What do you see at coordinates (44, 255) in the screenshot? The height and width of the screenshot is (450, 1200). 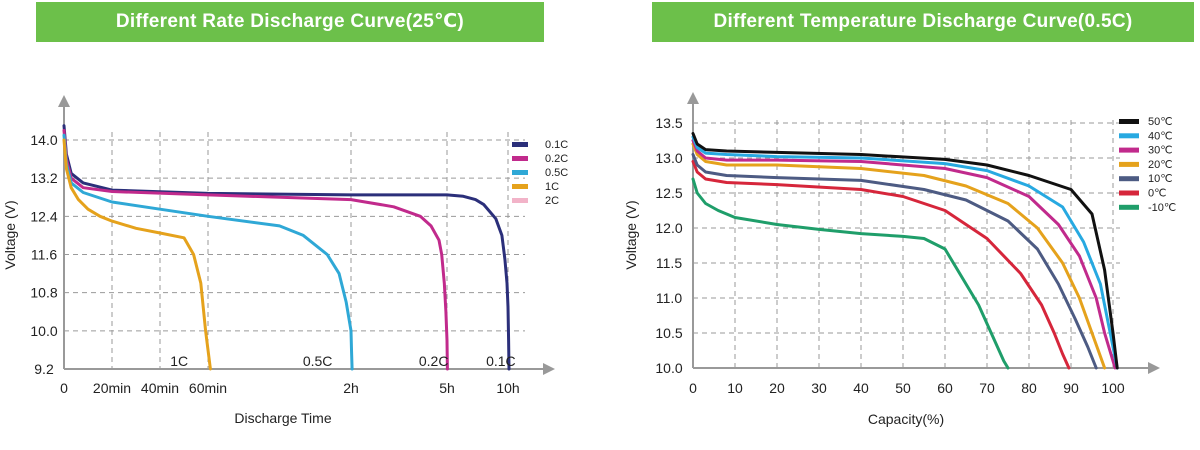 I see `y-tick-label: 11.6` at bounding box center [44, 255].